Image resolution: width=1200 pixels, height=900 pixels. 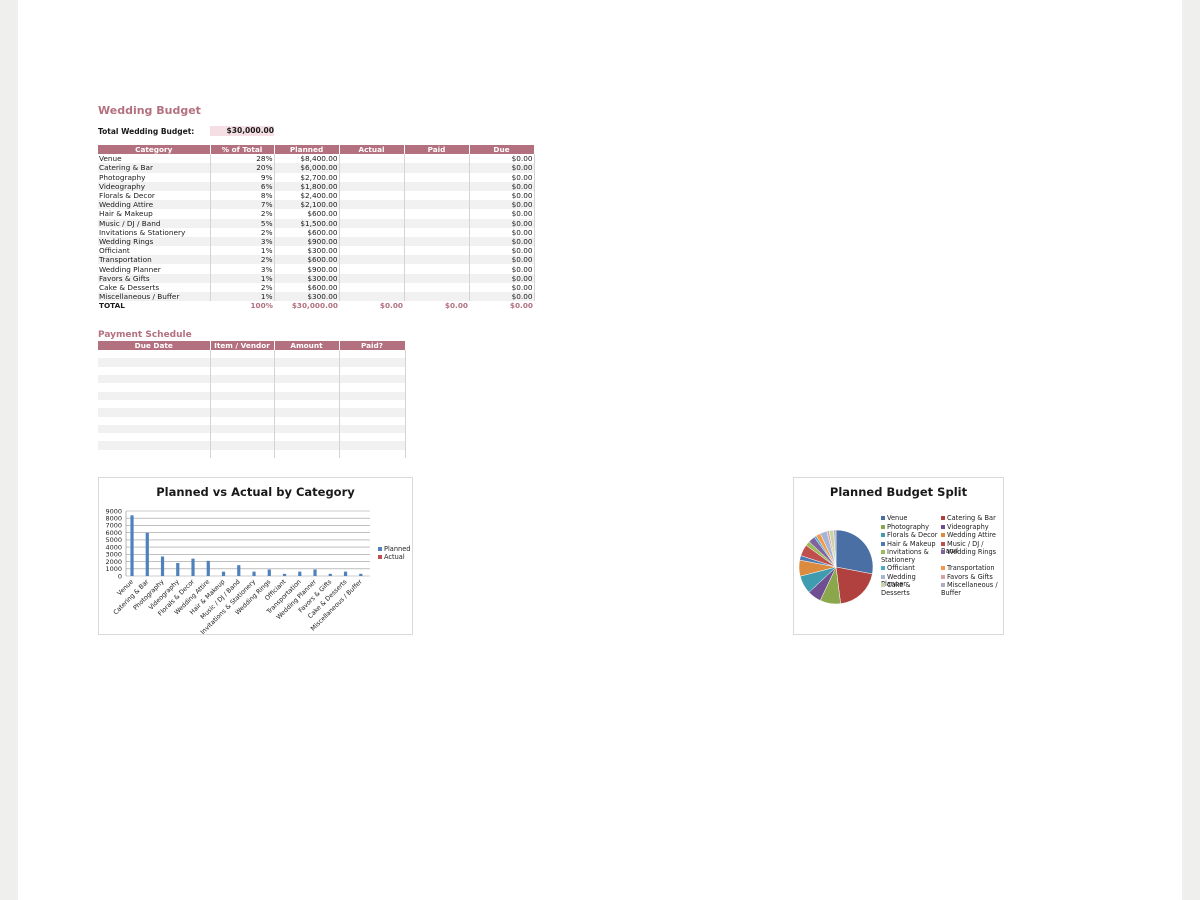 I want to click on header-amount: Amount, so click(x=307, y=346).